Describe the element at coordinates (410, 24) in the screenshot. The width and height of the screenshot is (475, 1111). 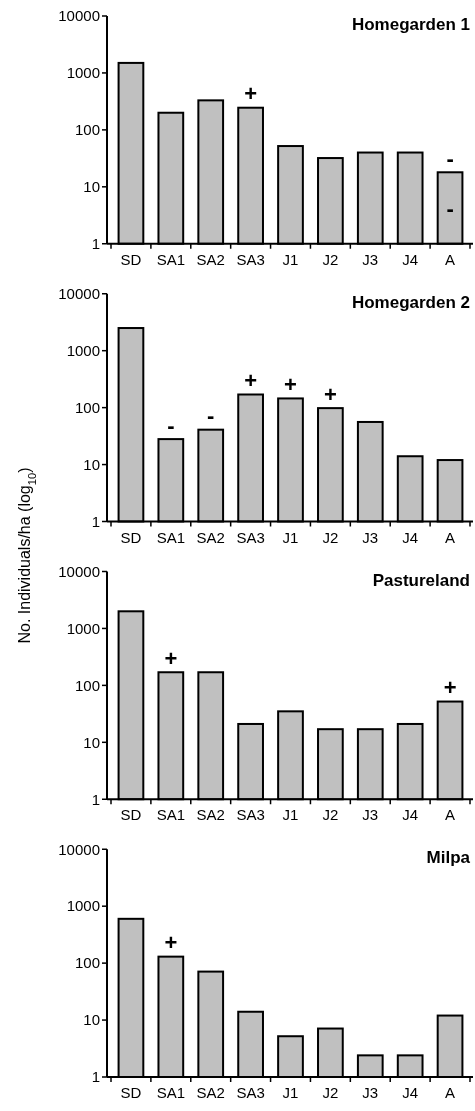
I see `chart-title: Homegarden 1` at that location.